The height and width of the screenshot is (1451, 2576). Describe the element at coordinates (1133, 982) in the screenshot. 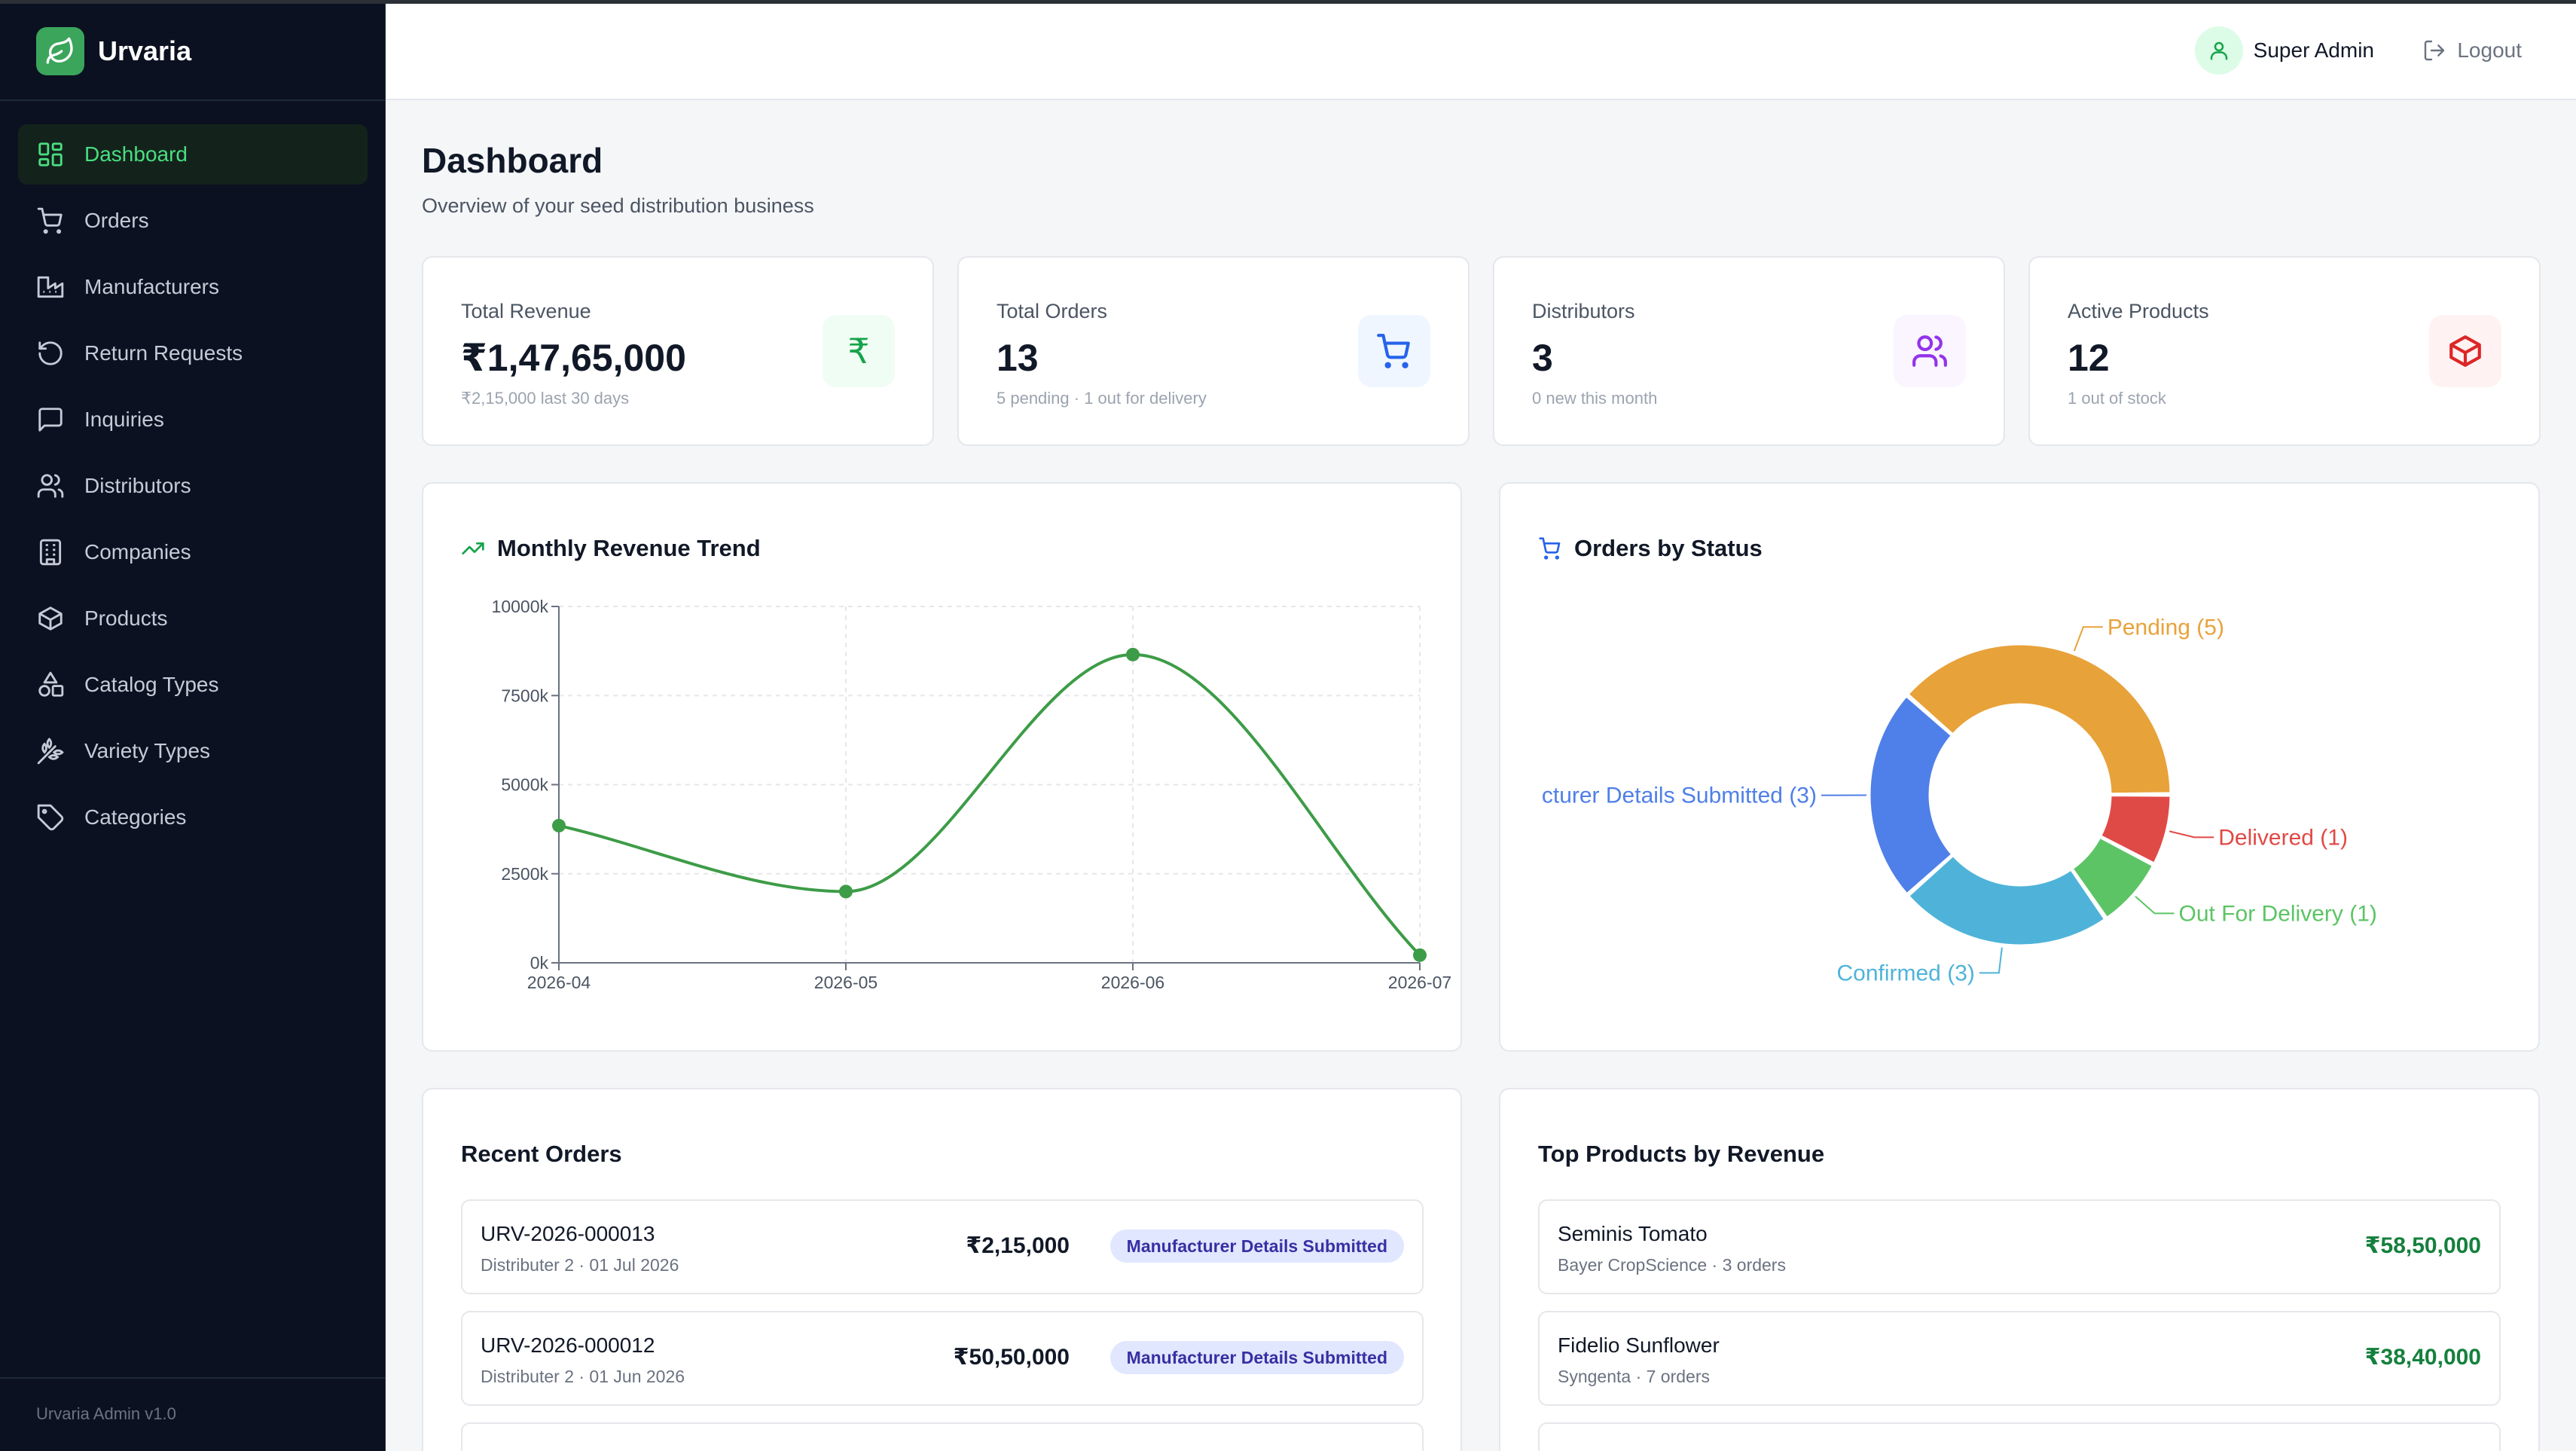

I see `x-tick-label: 2026-06` at that location.